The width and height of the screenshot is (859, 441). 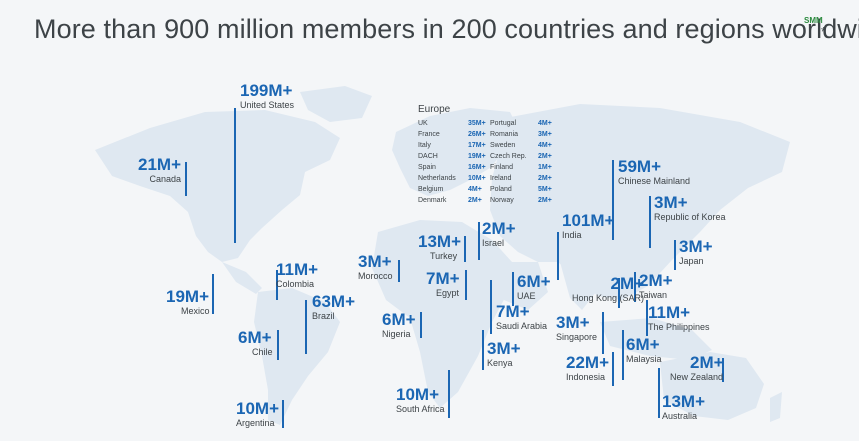 I want to click on marker-turkey: 13M+ Turkey, so click(x=439, y=247).